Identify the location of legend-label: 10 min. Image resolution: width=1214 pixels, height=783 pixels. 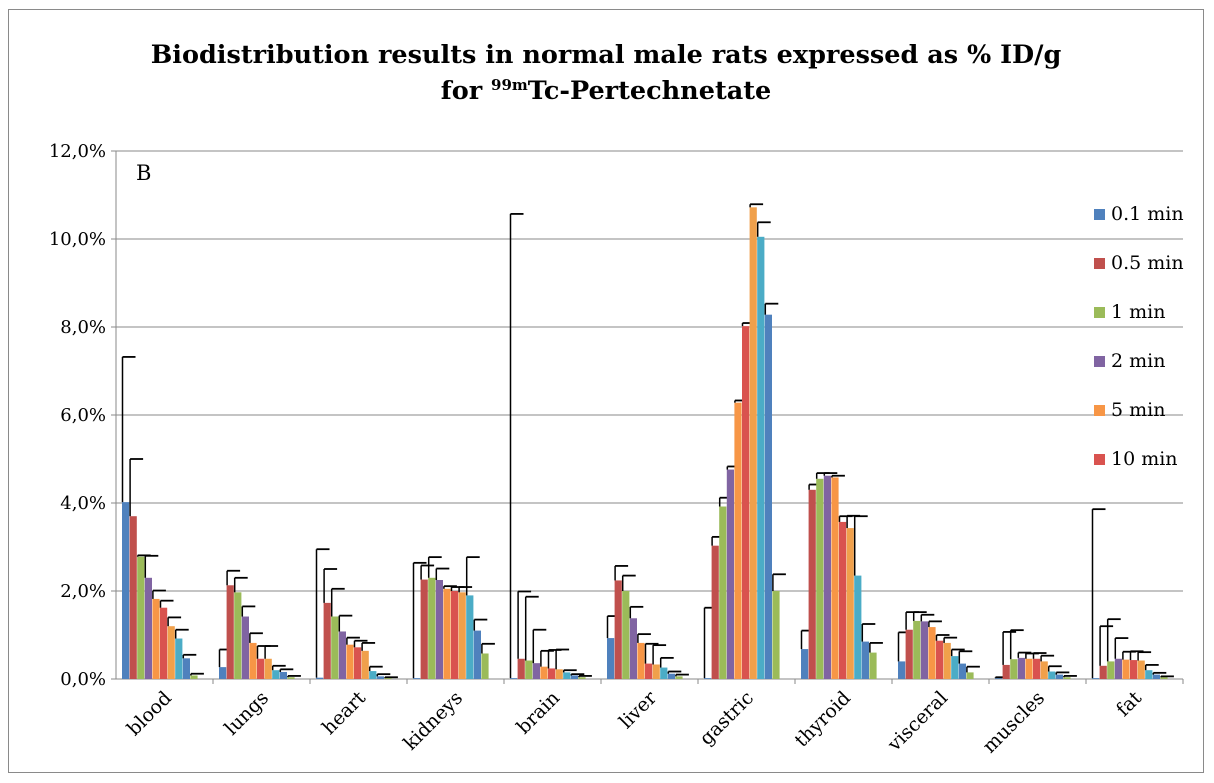
(1144, 459).